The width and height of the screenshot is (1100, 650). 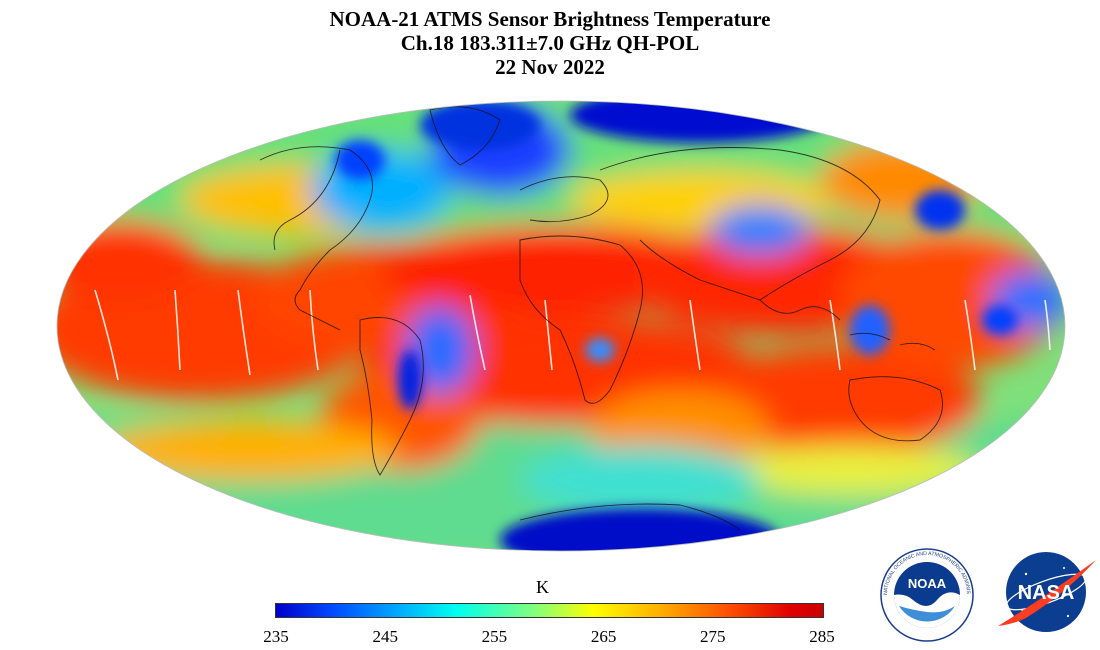 I want to click on map-subtitle-date: 22 Nov 2022, so click(x=550, y=67).